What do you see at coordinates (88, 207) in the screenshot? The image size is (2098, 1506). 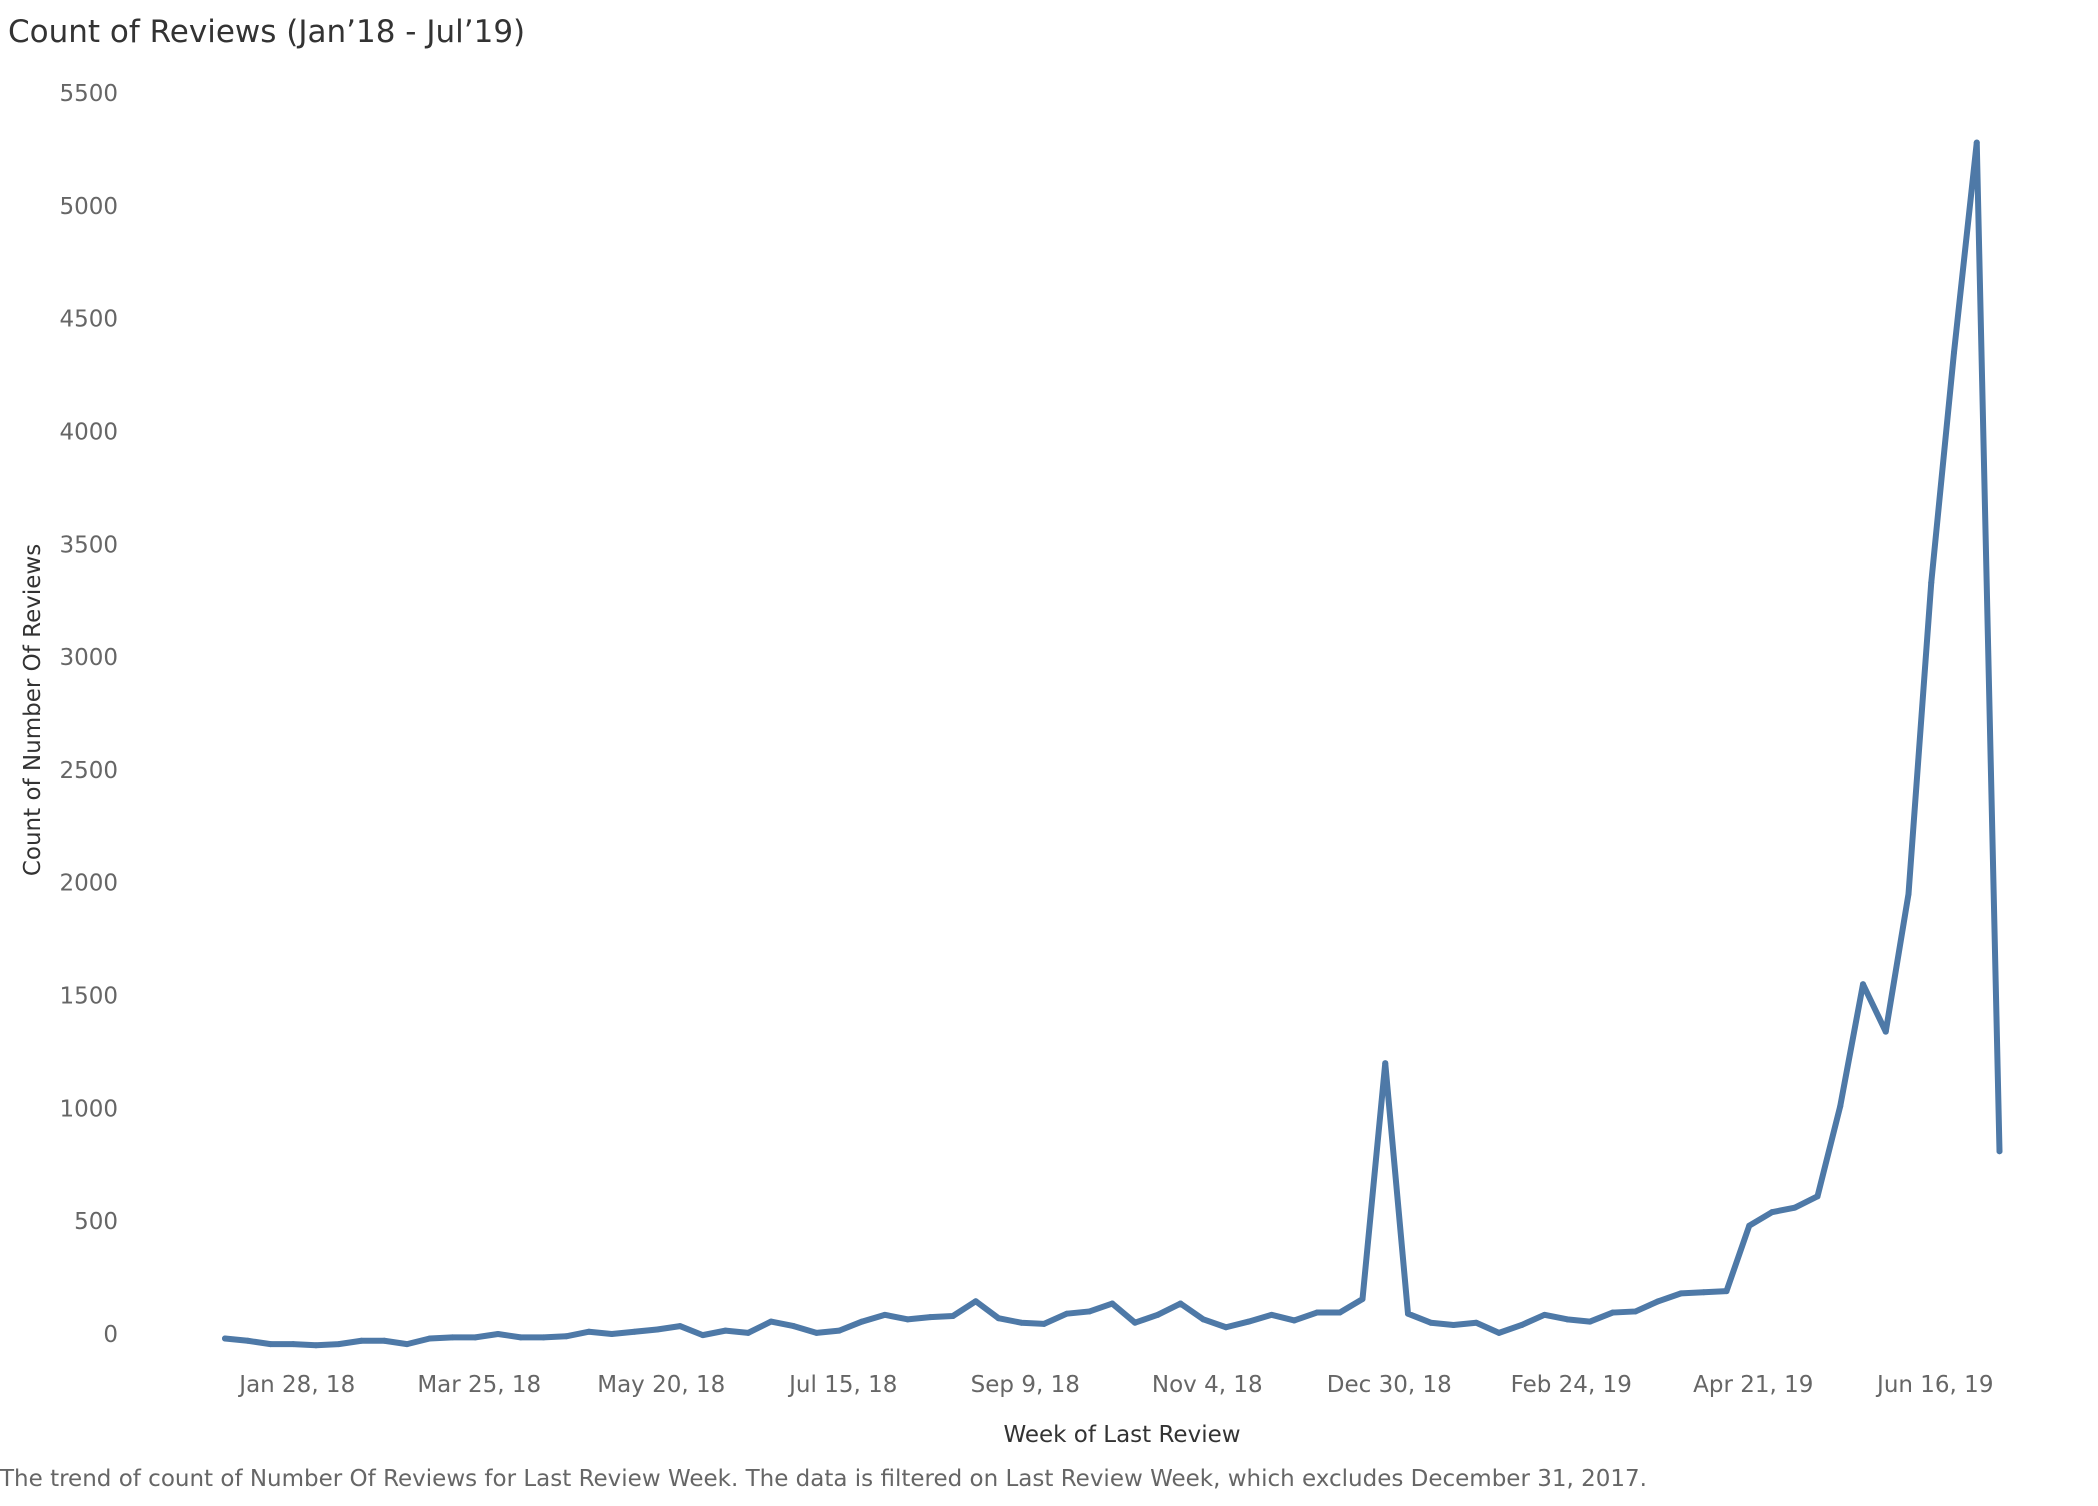 I see `y-tick-label: 5000` at bounding box center [88, 207].